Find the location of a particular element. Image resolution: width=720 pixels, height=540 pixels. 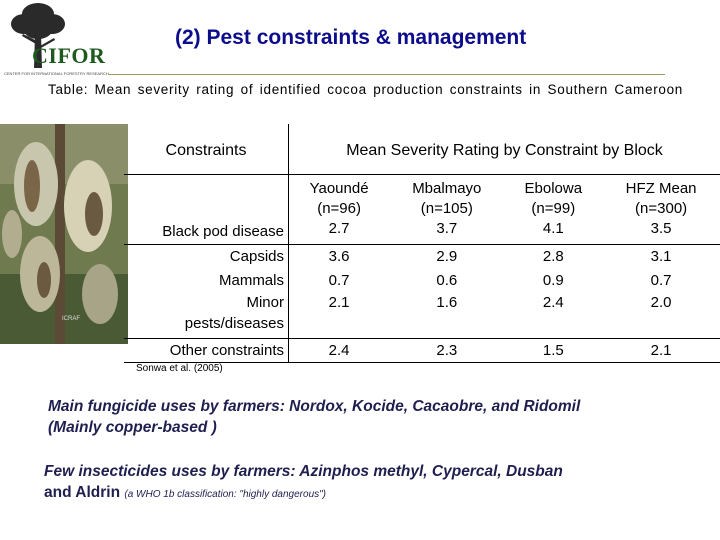

column-header-mbalmayo: Mbalmayo (n=105) 3.7 is located at coordinates (447, 209).